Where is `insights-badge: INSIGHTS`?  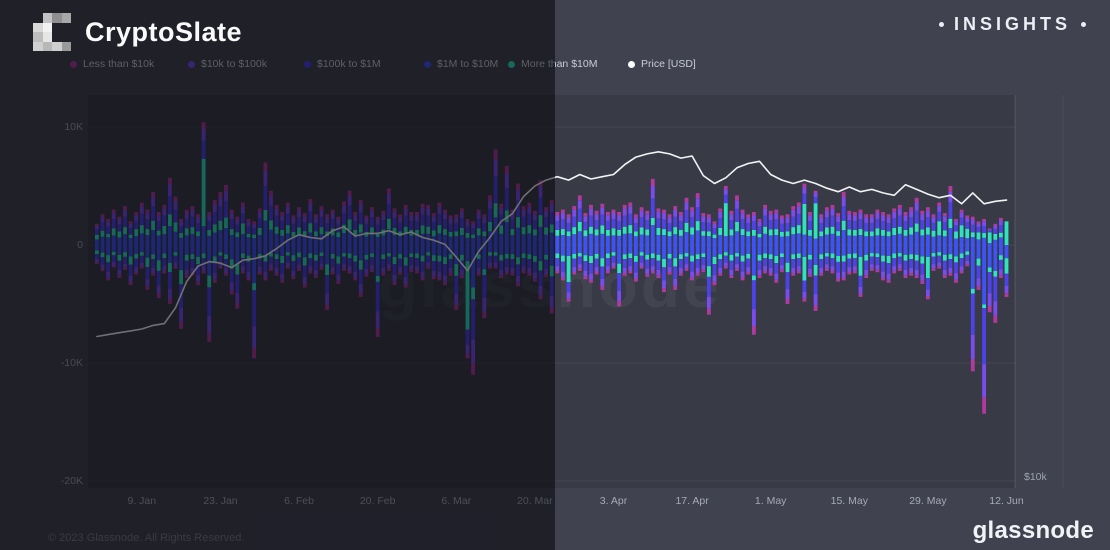
insights-badge: INSIGHTS is located at coordinates (1012, 24).